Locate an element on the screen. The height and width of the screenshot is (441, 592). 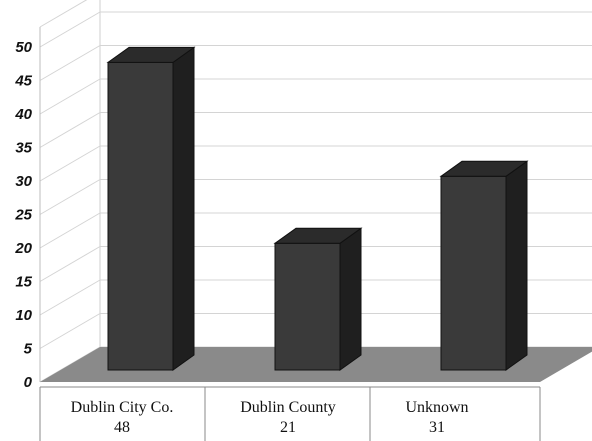
category-label: Dublin City Co. is located at coordinates (122, 407).